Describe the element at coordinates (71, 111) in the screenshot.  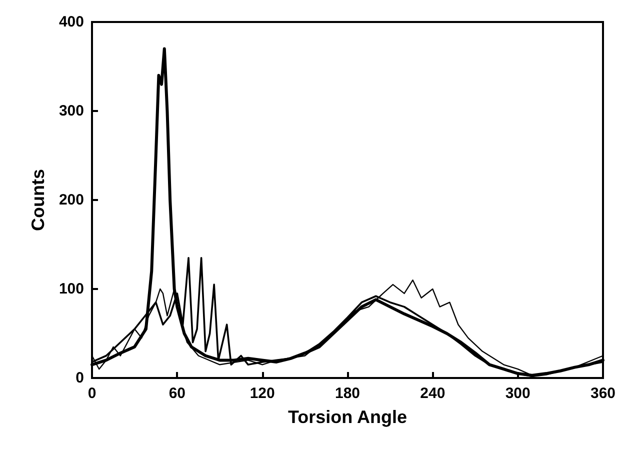
I see `y-tick-label: 300` at that location.